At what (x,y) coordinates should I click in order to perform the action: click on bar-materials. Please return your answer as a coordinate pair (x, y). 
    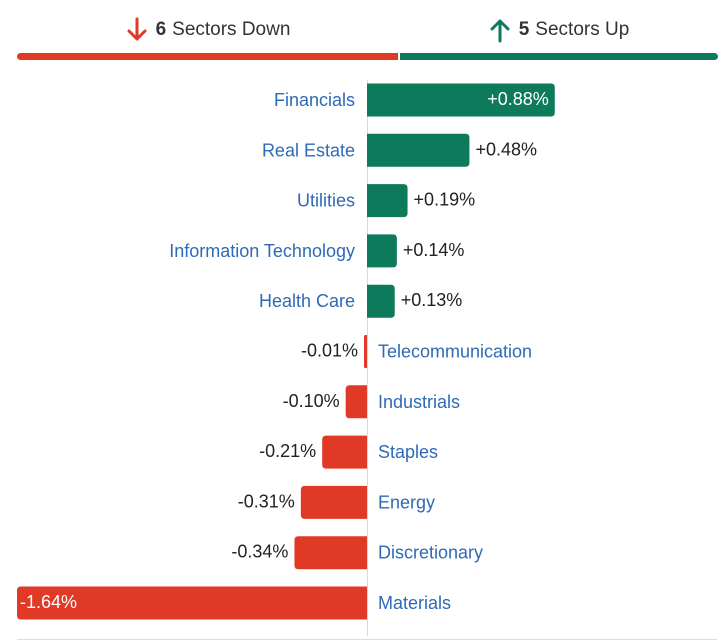
    Looking at the image, I should click on (192, 603).